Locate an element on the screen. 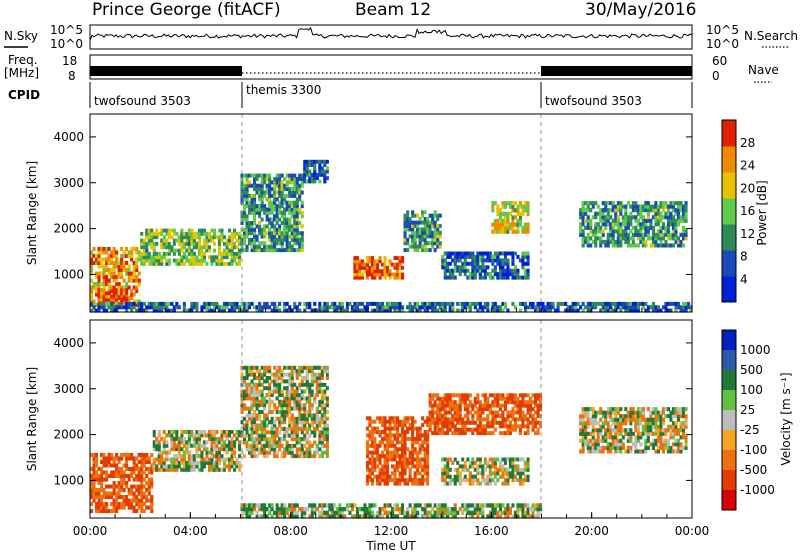 The height and width of the screenshot is (554, 800). power-colorbar-tick: 8 is located at coordinates (744, 257).